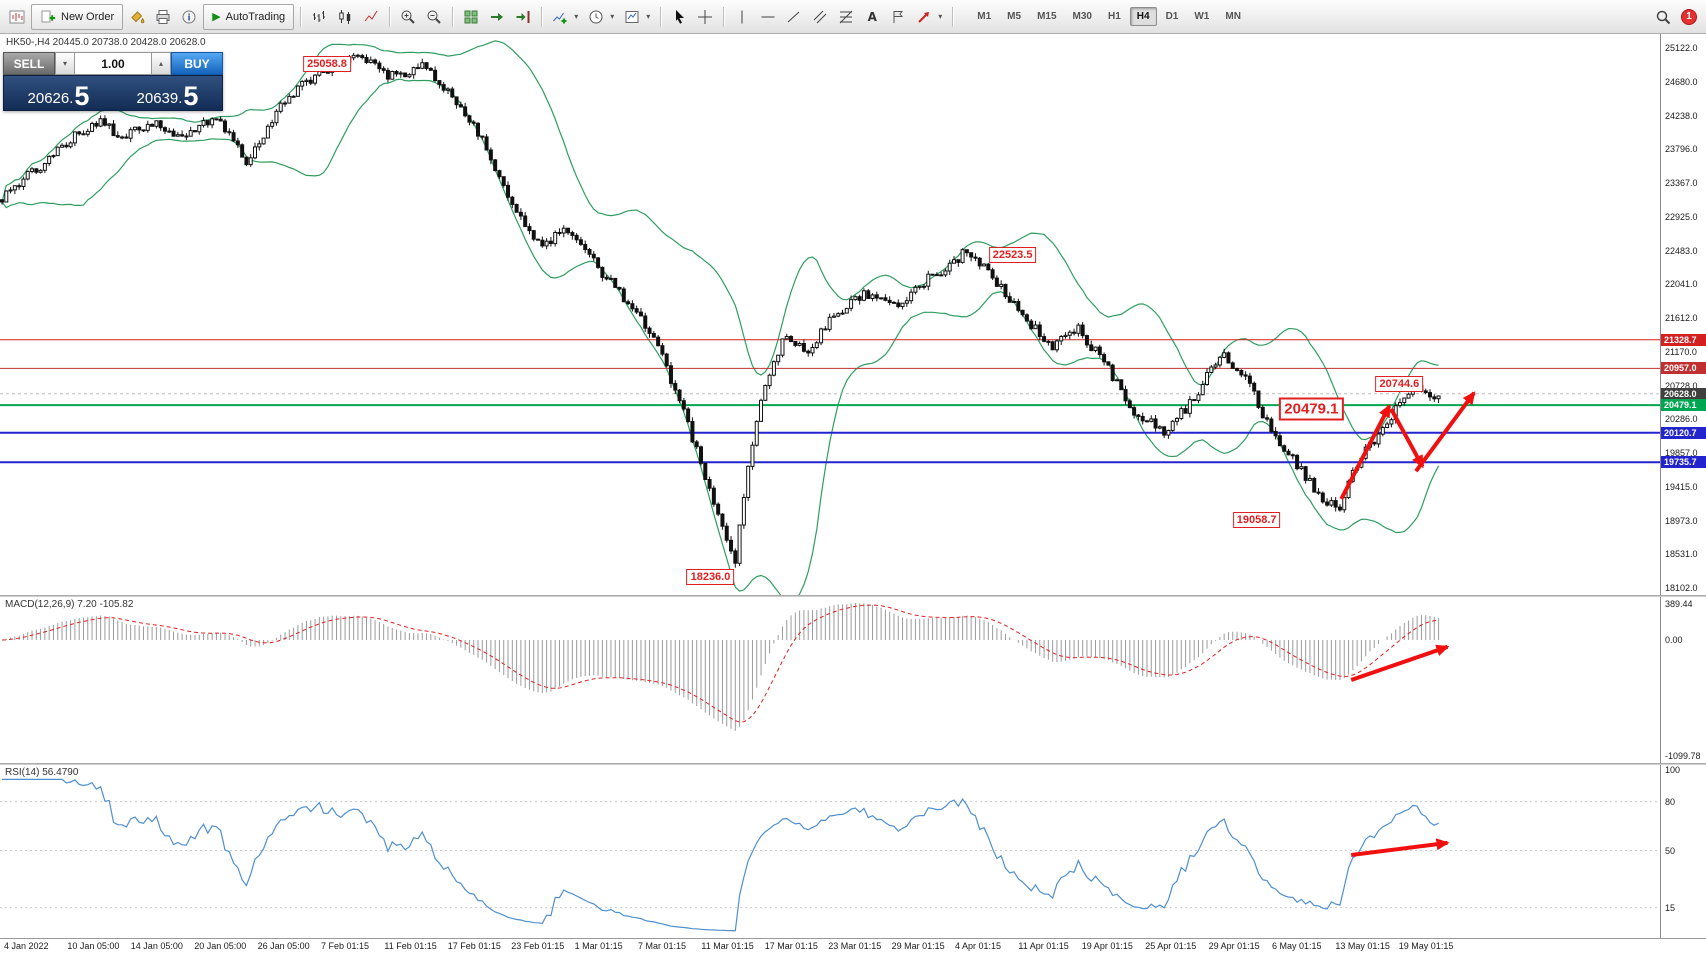  Describe the element at coordinates (929, 17) in the screenshot. I see `arrows-icon: ▾` at that location.